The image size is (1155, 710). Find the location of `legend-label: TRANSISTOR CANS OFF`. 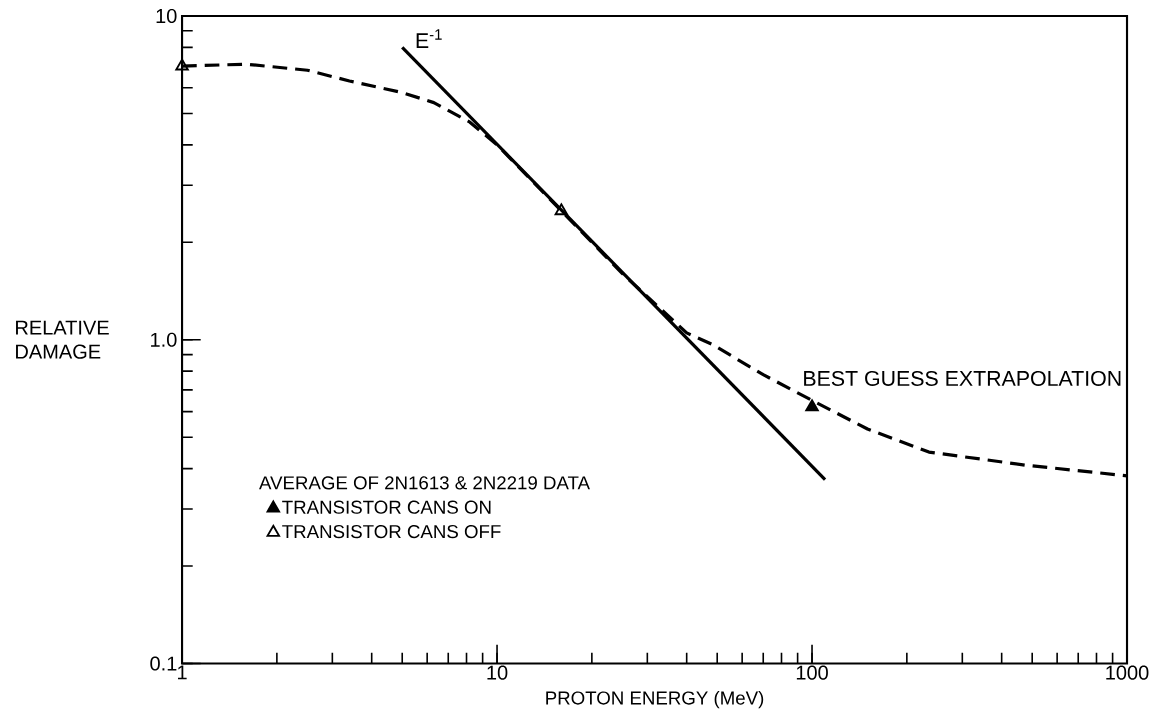

legend-label: TRANSISTOR CANS OFF is located at coordinates (391, 531).